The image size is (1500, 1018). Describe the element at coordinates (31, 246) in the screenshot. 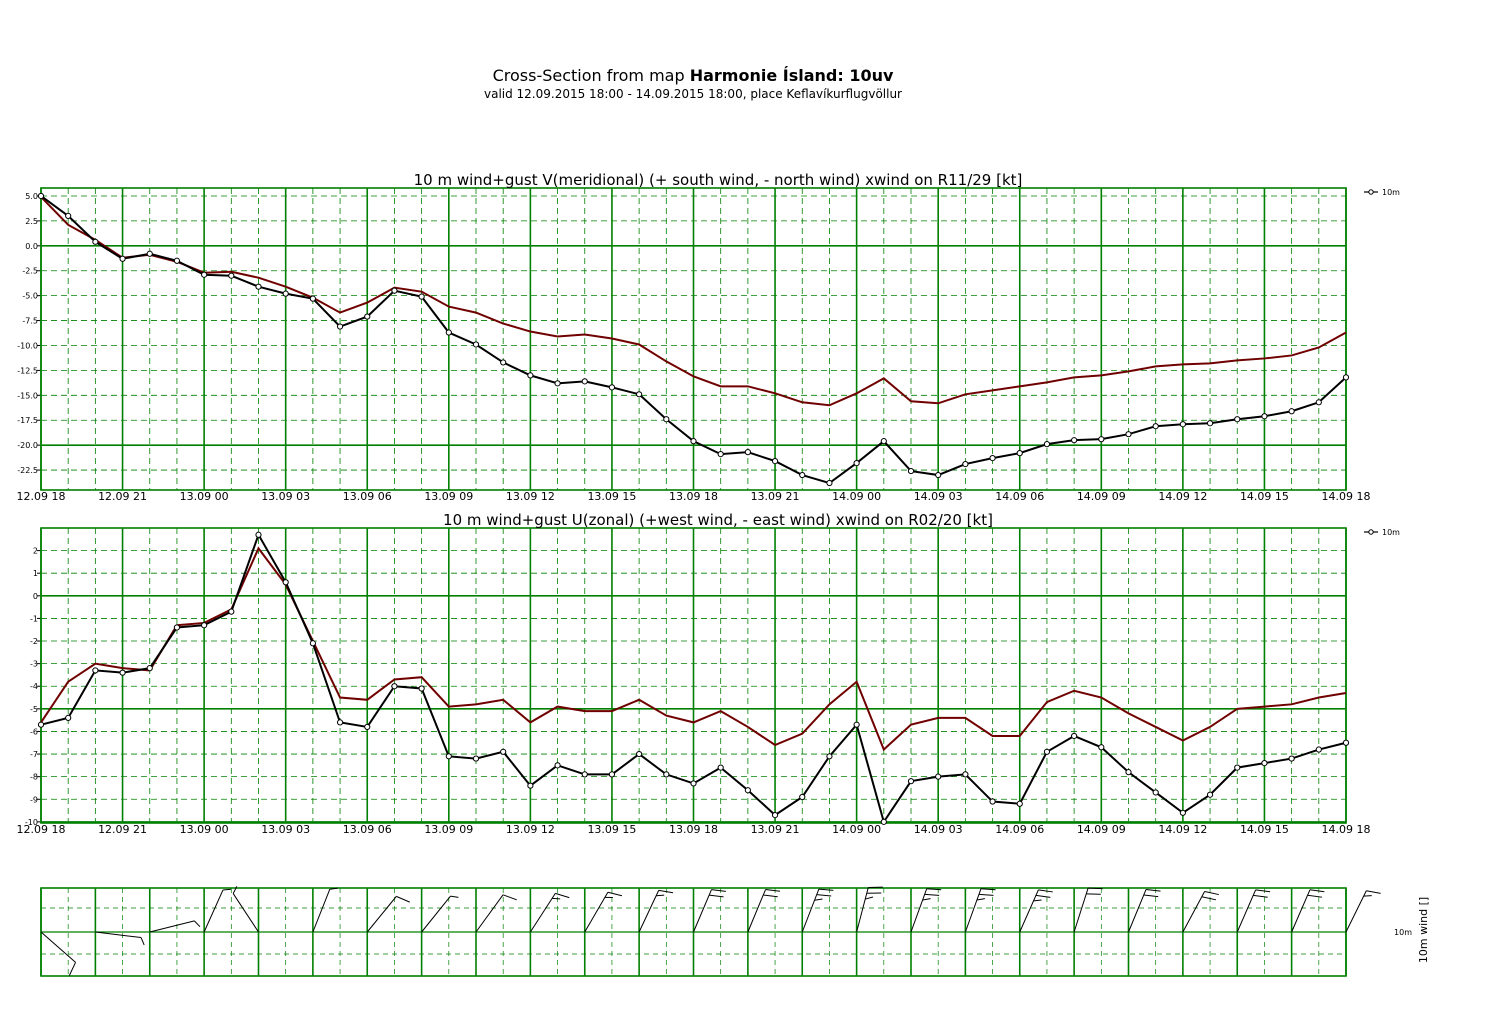

I see `y-tick-label: 0.0` at that location.